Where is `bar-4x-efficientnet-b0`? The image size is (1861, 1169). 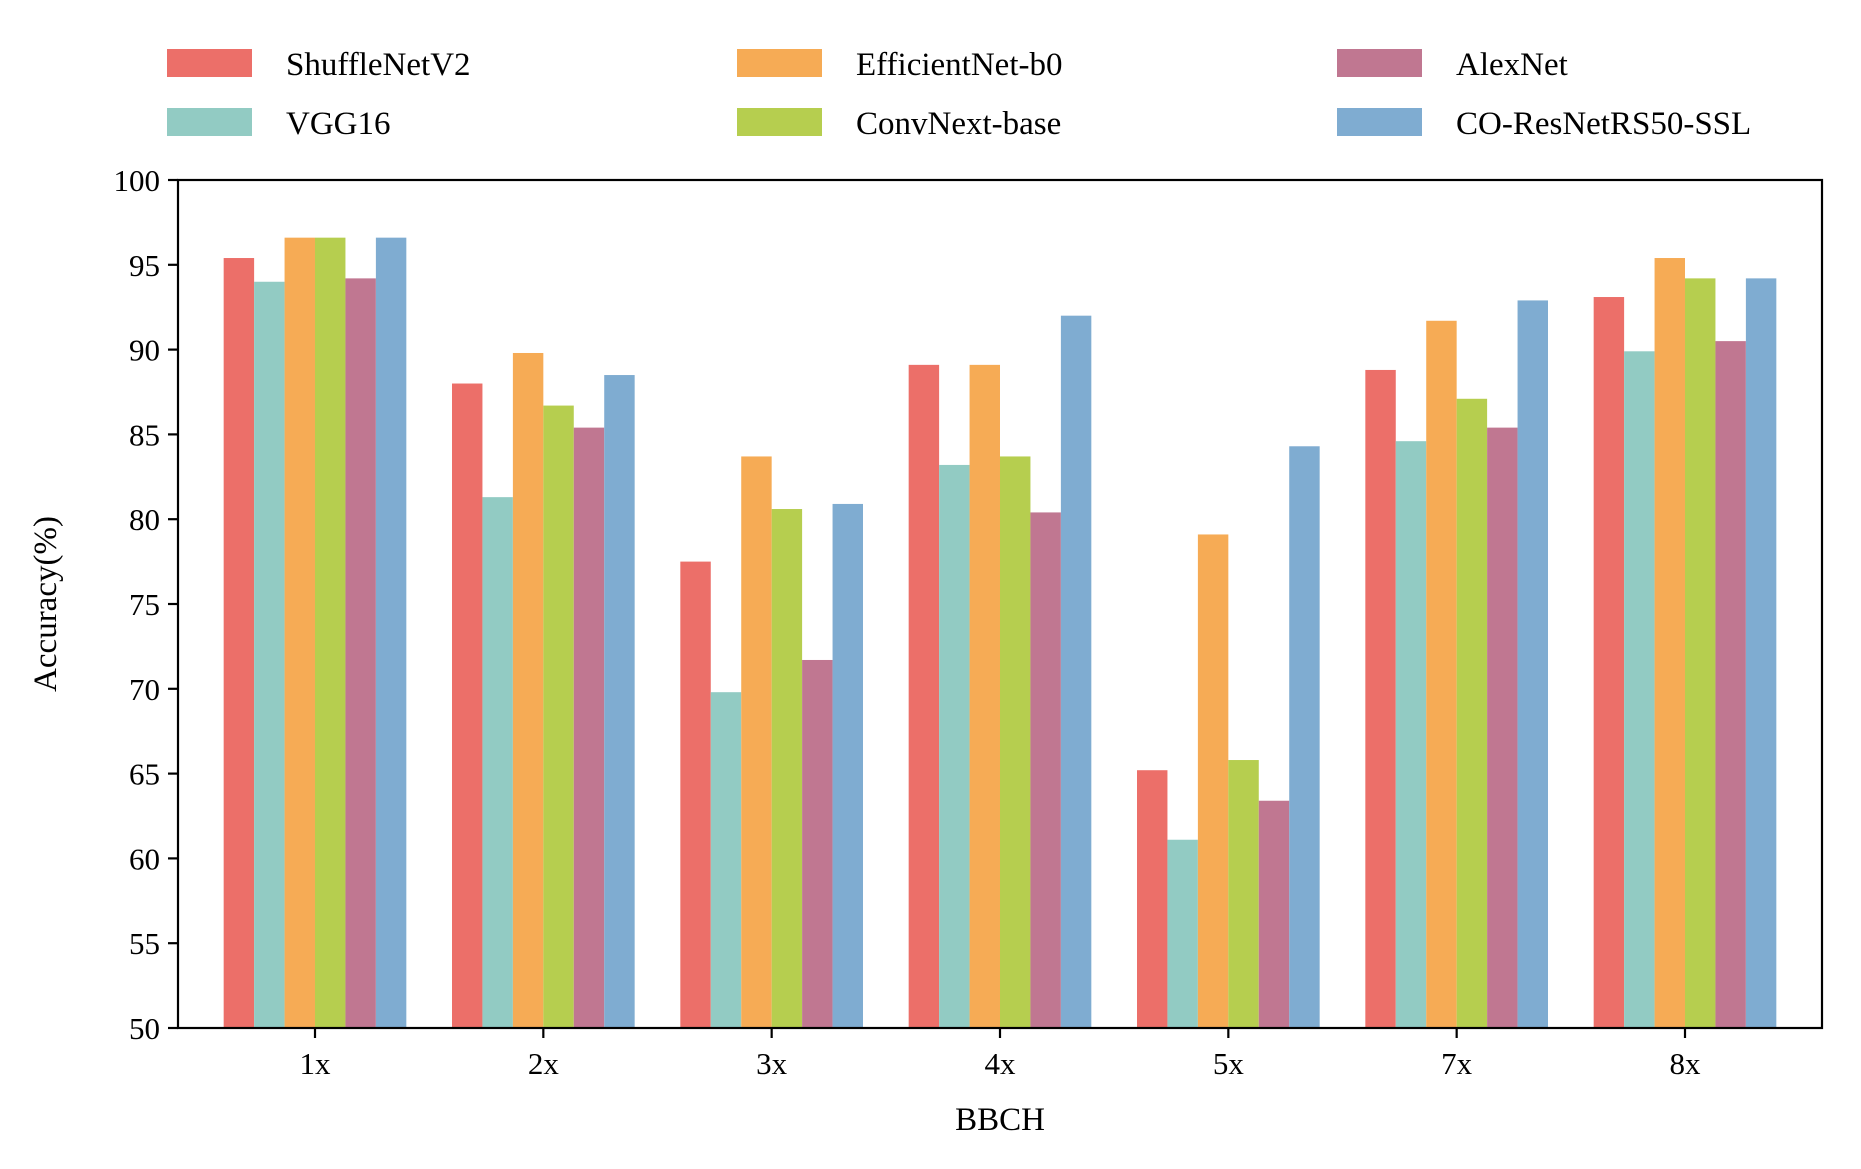 bar-4x-efficientnet-b0 is located at coordinates (984, 696).